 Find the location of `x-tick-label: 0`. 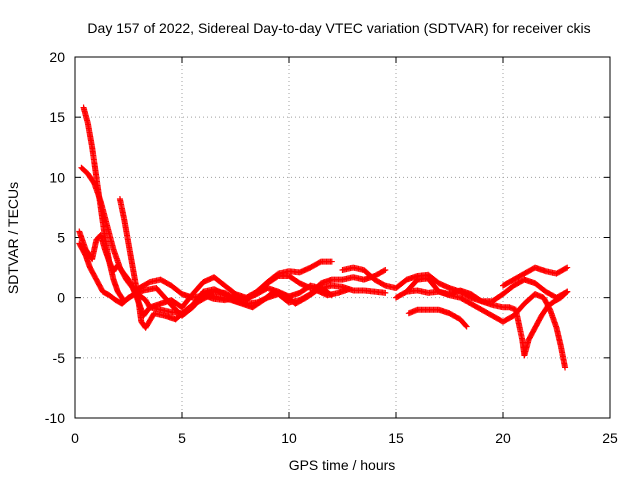

x-tick-label: 0 is located at coordinates (75, 438).